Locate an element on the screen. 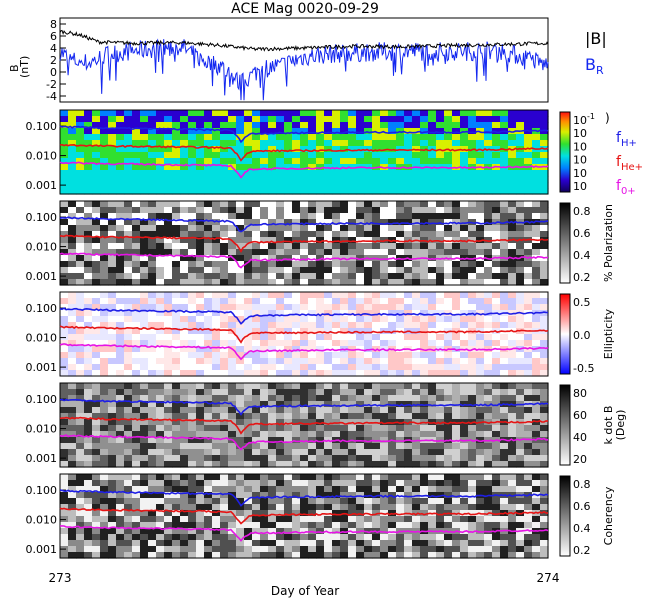 This screenshot has width=650, height=600. freq-tick-label: 0.100 is located at coordinates (42, 490).